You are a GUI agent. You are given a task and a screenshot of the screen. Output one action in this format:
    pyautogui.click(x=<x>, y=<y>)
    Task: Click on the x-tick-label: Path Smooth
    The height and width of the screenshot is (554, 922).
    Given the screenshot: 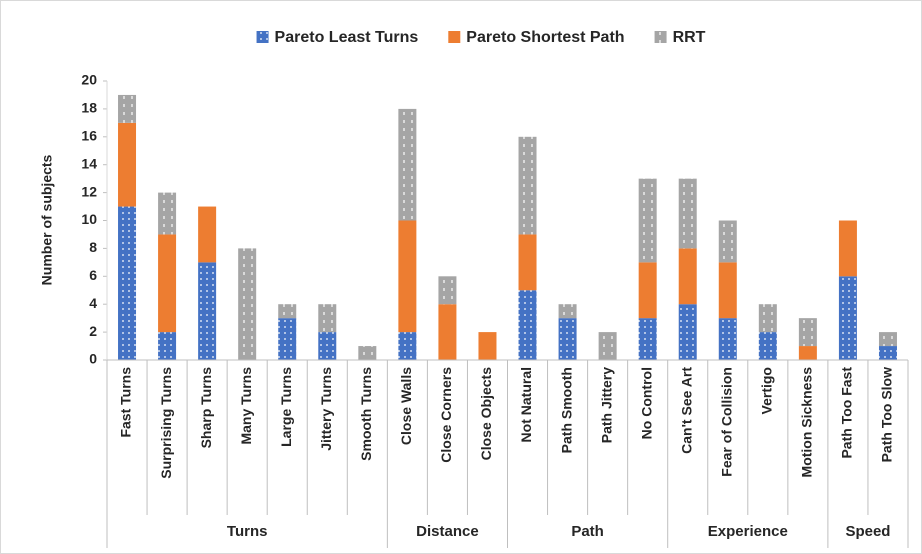 What is the action you would take?
    pyautogui.click(x=566, y=410)
    